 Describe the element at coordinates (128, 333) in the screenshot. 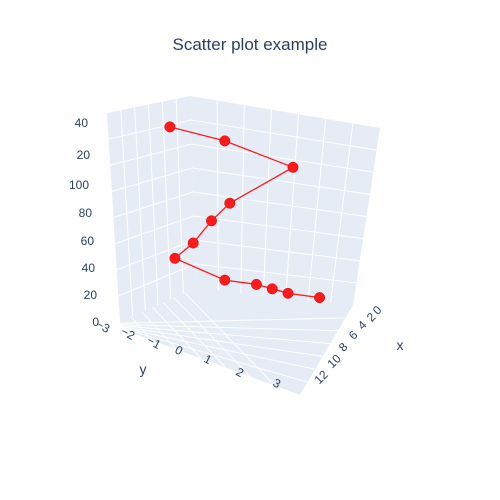

I see `y-tick-label: −2` at that location.